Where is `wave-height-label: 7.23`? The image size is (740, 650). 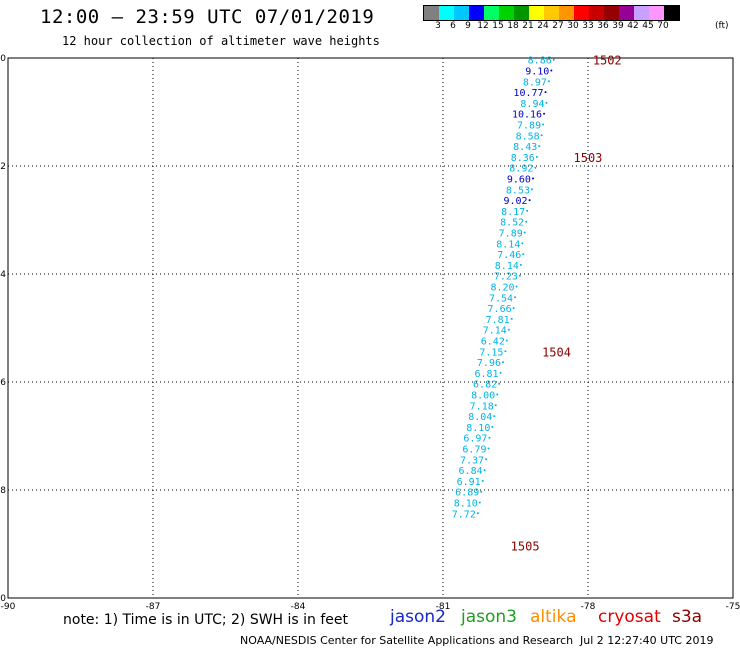 wave-height-label: 7.23 is located at coordinates (506, 277).